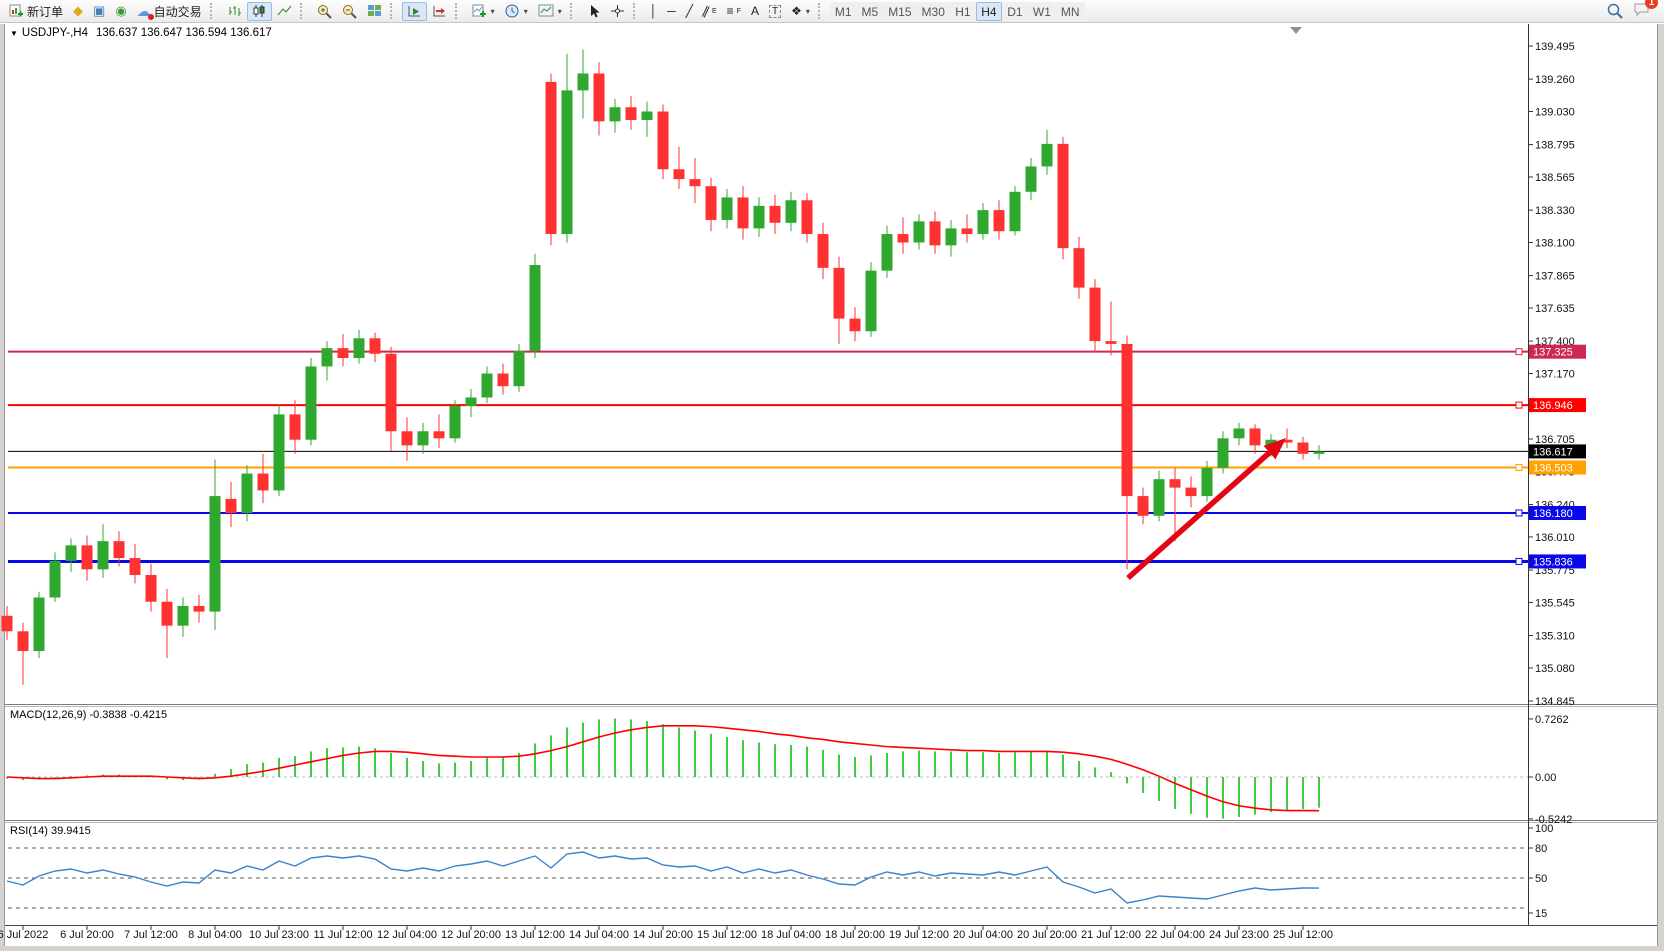  What do you see at coordinates (1553, 562) in the screenshot?
I see `price-badge-label: 135.836` at bounding box center [1553, 562].